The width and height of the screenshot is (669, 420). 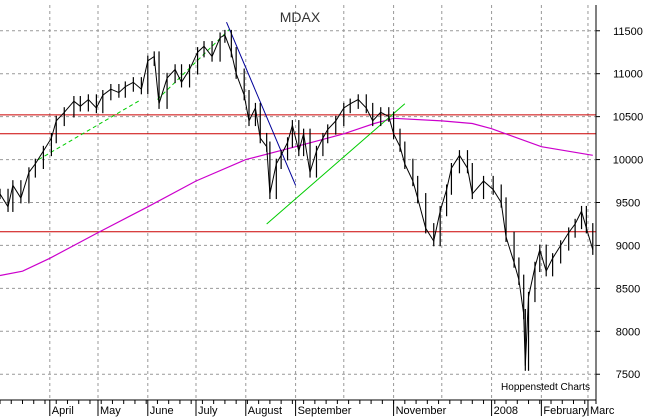 What do you see at coordinates (628, 375) in the screenshot?
I see `y-tick-label: 7500` at bounding box center [628, 375].